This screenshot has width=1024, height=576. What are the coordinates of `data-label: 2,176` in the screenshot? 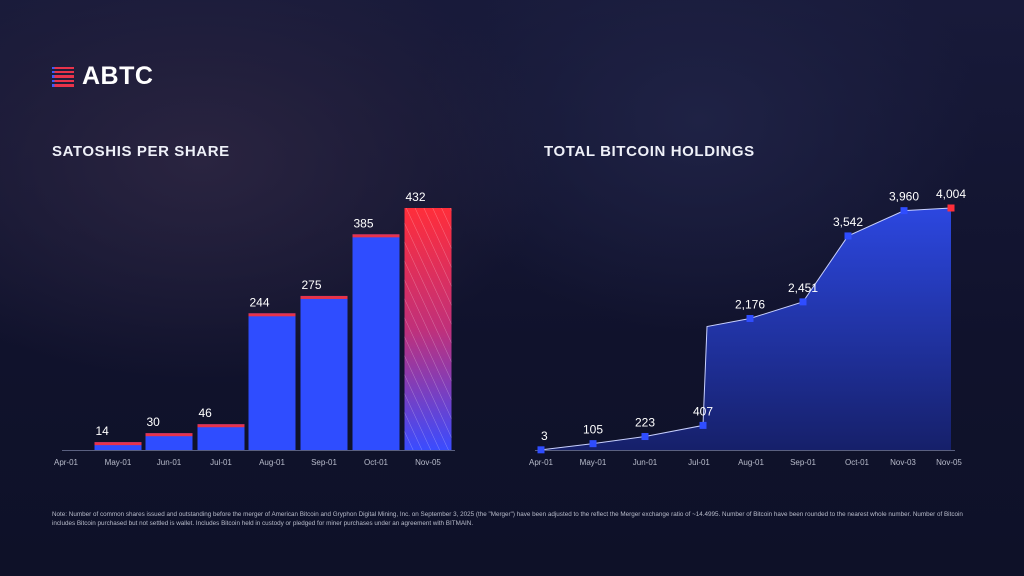 It's located at (750, 304).